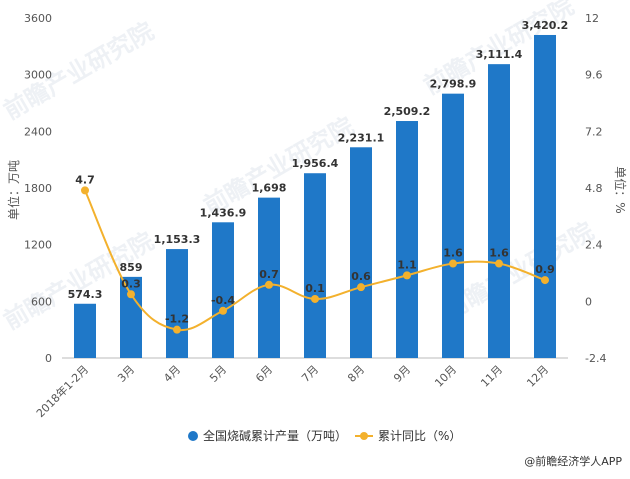  I want to click on bar-value-label: 574.3, so click(85, 294).